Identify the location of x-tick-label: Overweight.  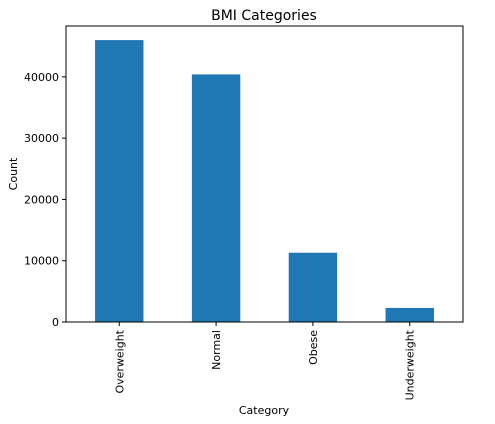
(119, 361).